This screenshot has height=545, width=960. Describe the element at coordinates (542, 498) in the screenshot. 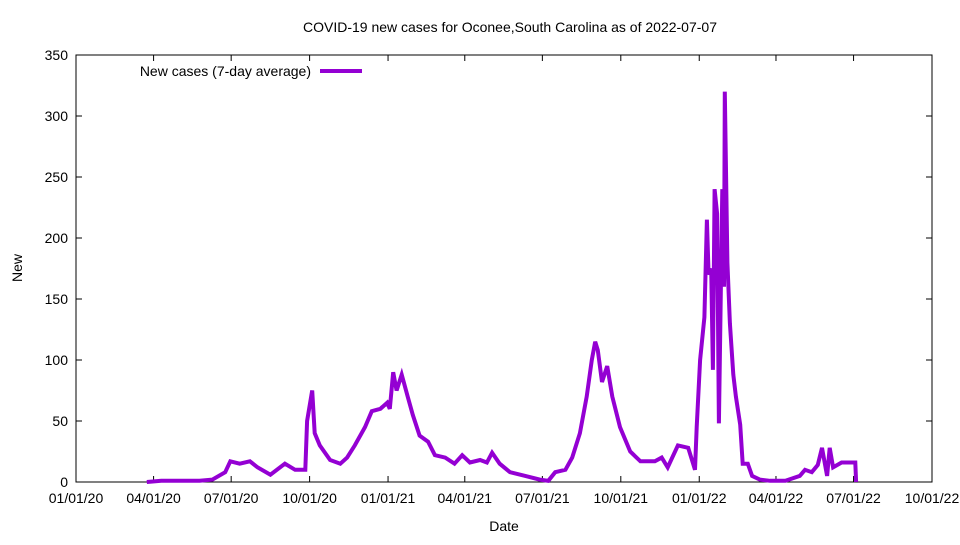

I see `x-tick-label: 07/01/21` at that location.